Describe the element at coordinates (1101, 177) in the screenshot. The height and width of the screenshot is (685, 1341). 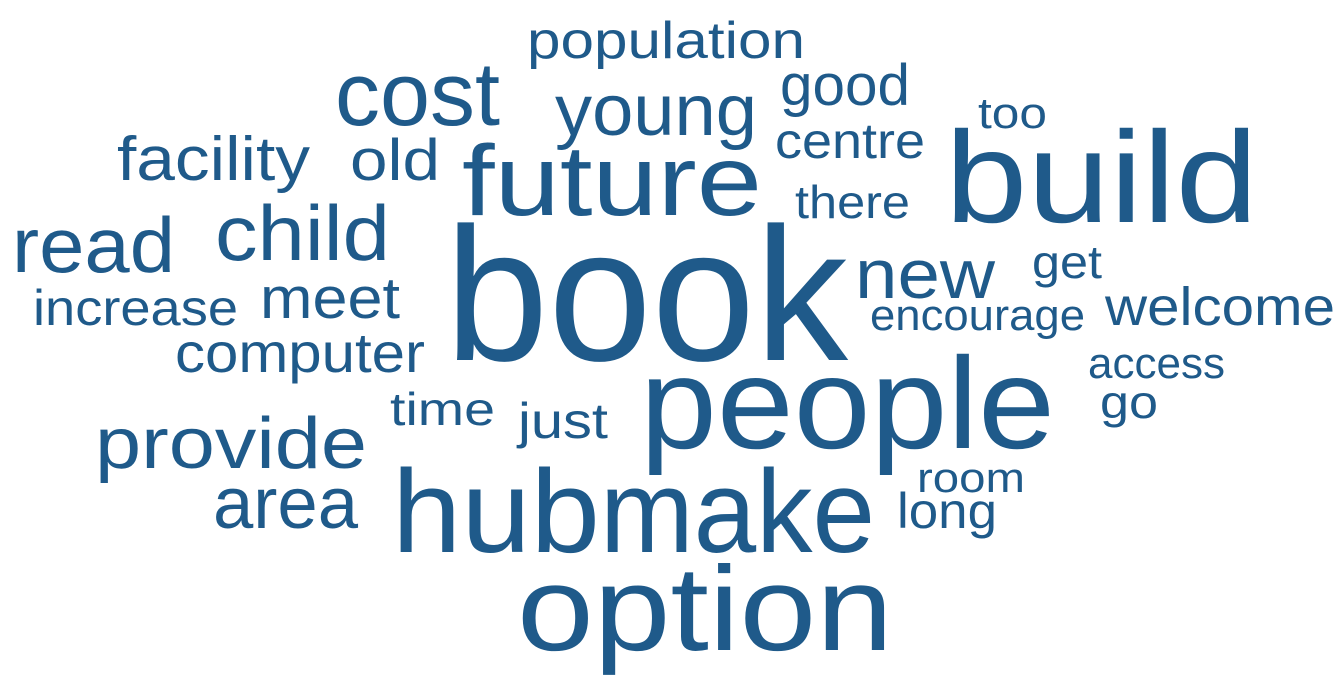
I see `word: build` at that location.